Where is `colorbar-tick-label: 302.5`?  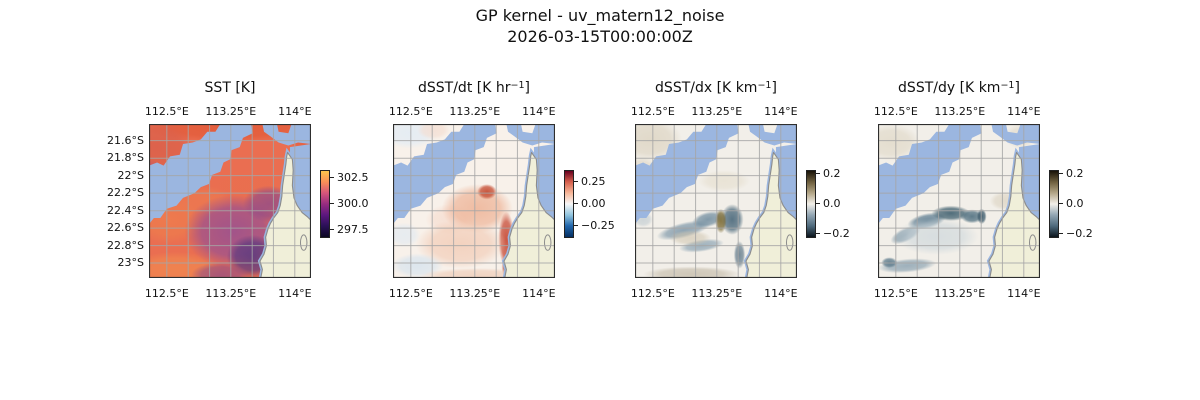
colorbar-tick-label: 302.5 is located at coordinates (353, 178).